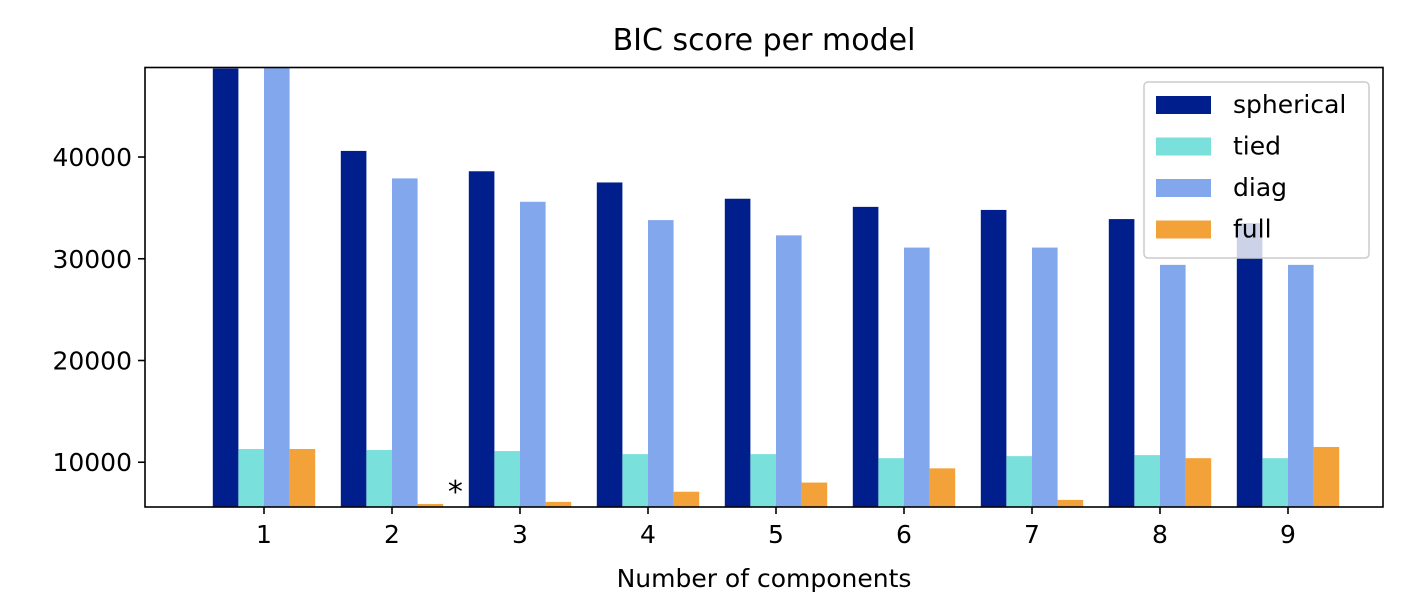 Image resolution: width=1408 pixels, height=598 pixels. I want to click on legend-label-full: full, so click(1252, 229).